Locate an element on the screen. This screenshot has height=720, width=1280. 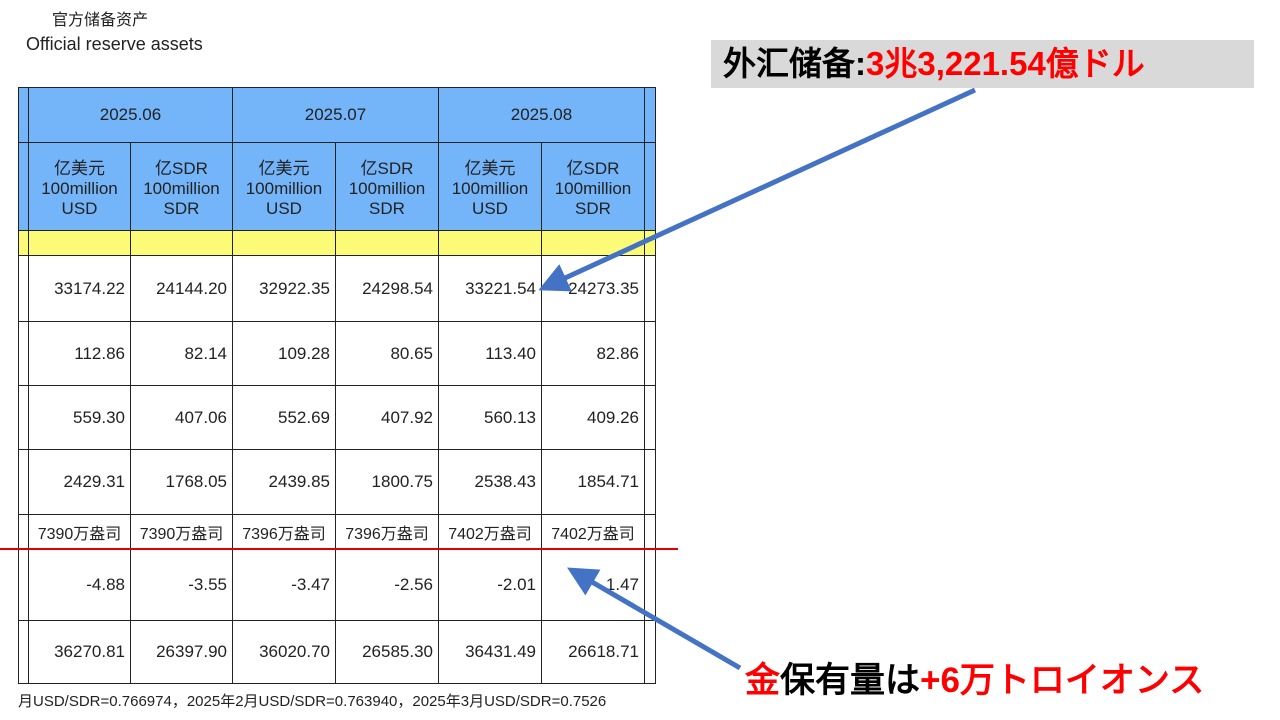
table-cell: -2.01 is located at coordinates (490, 584).